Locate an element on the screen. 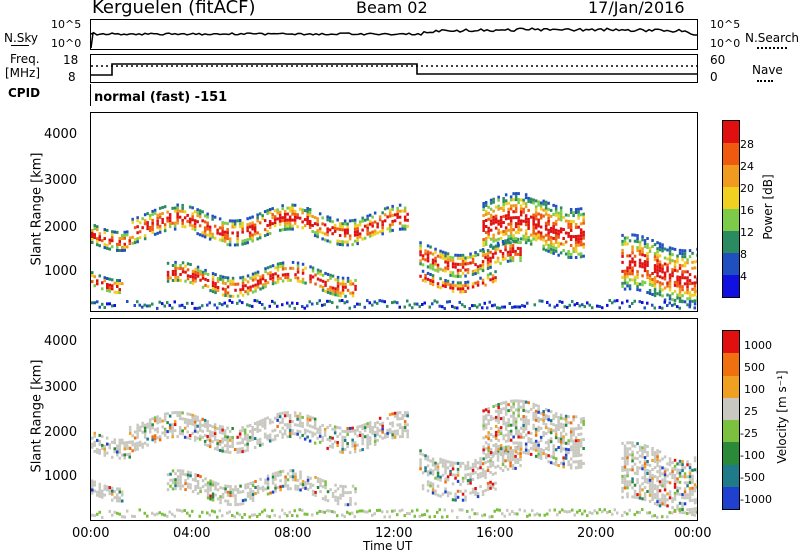  colorbar-segment is located at coordinates (731, 154).